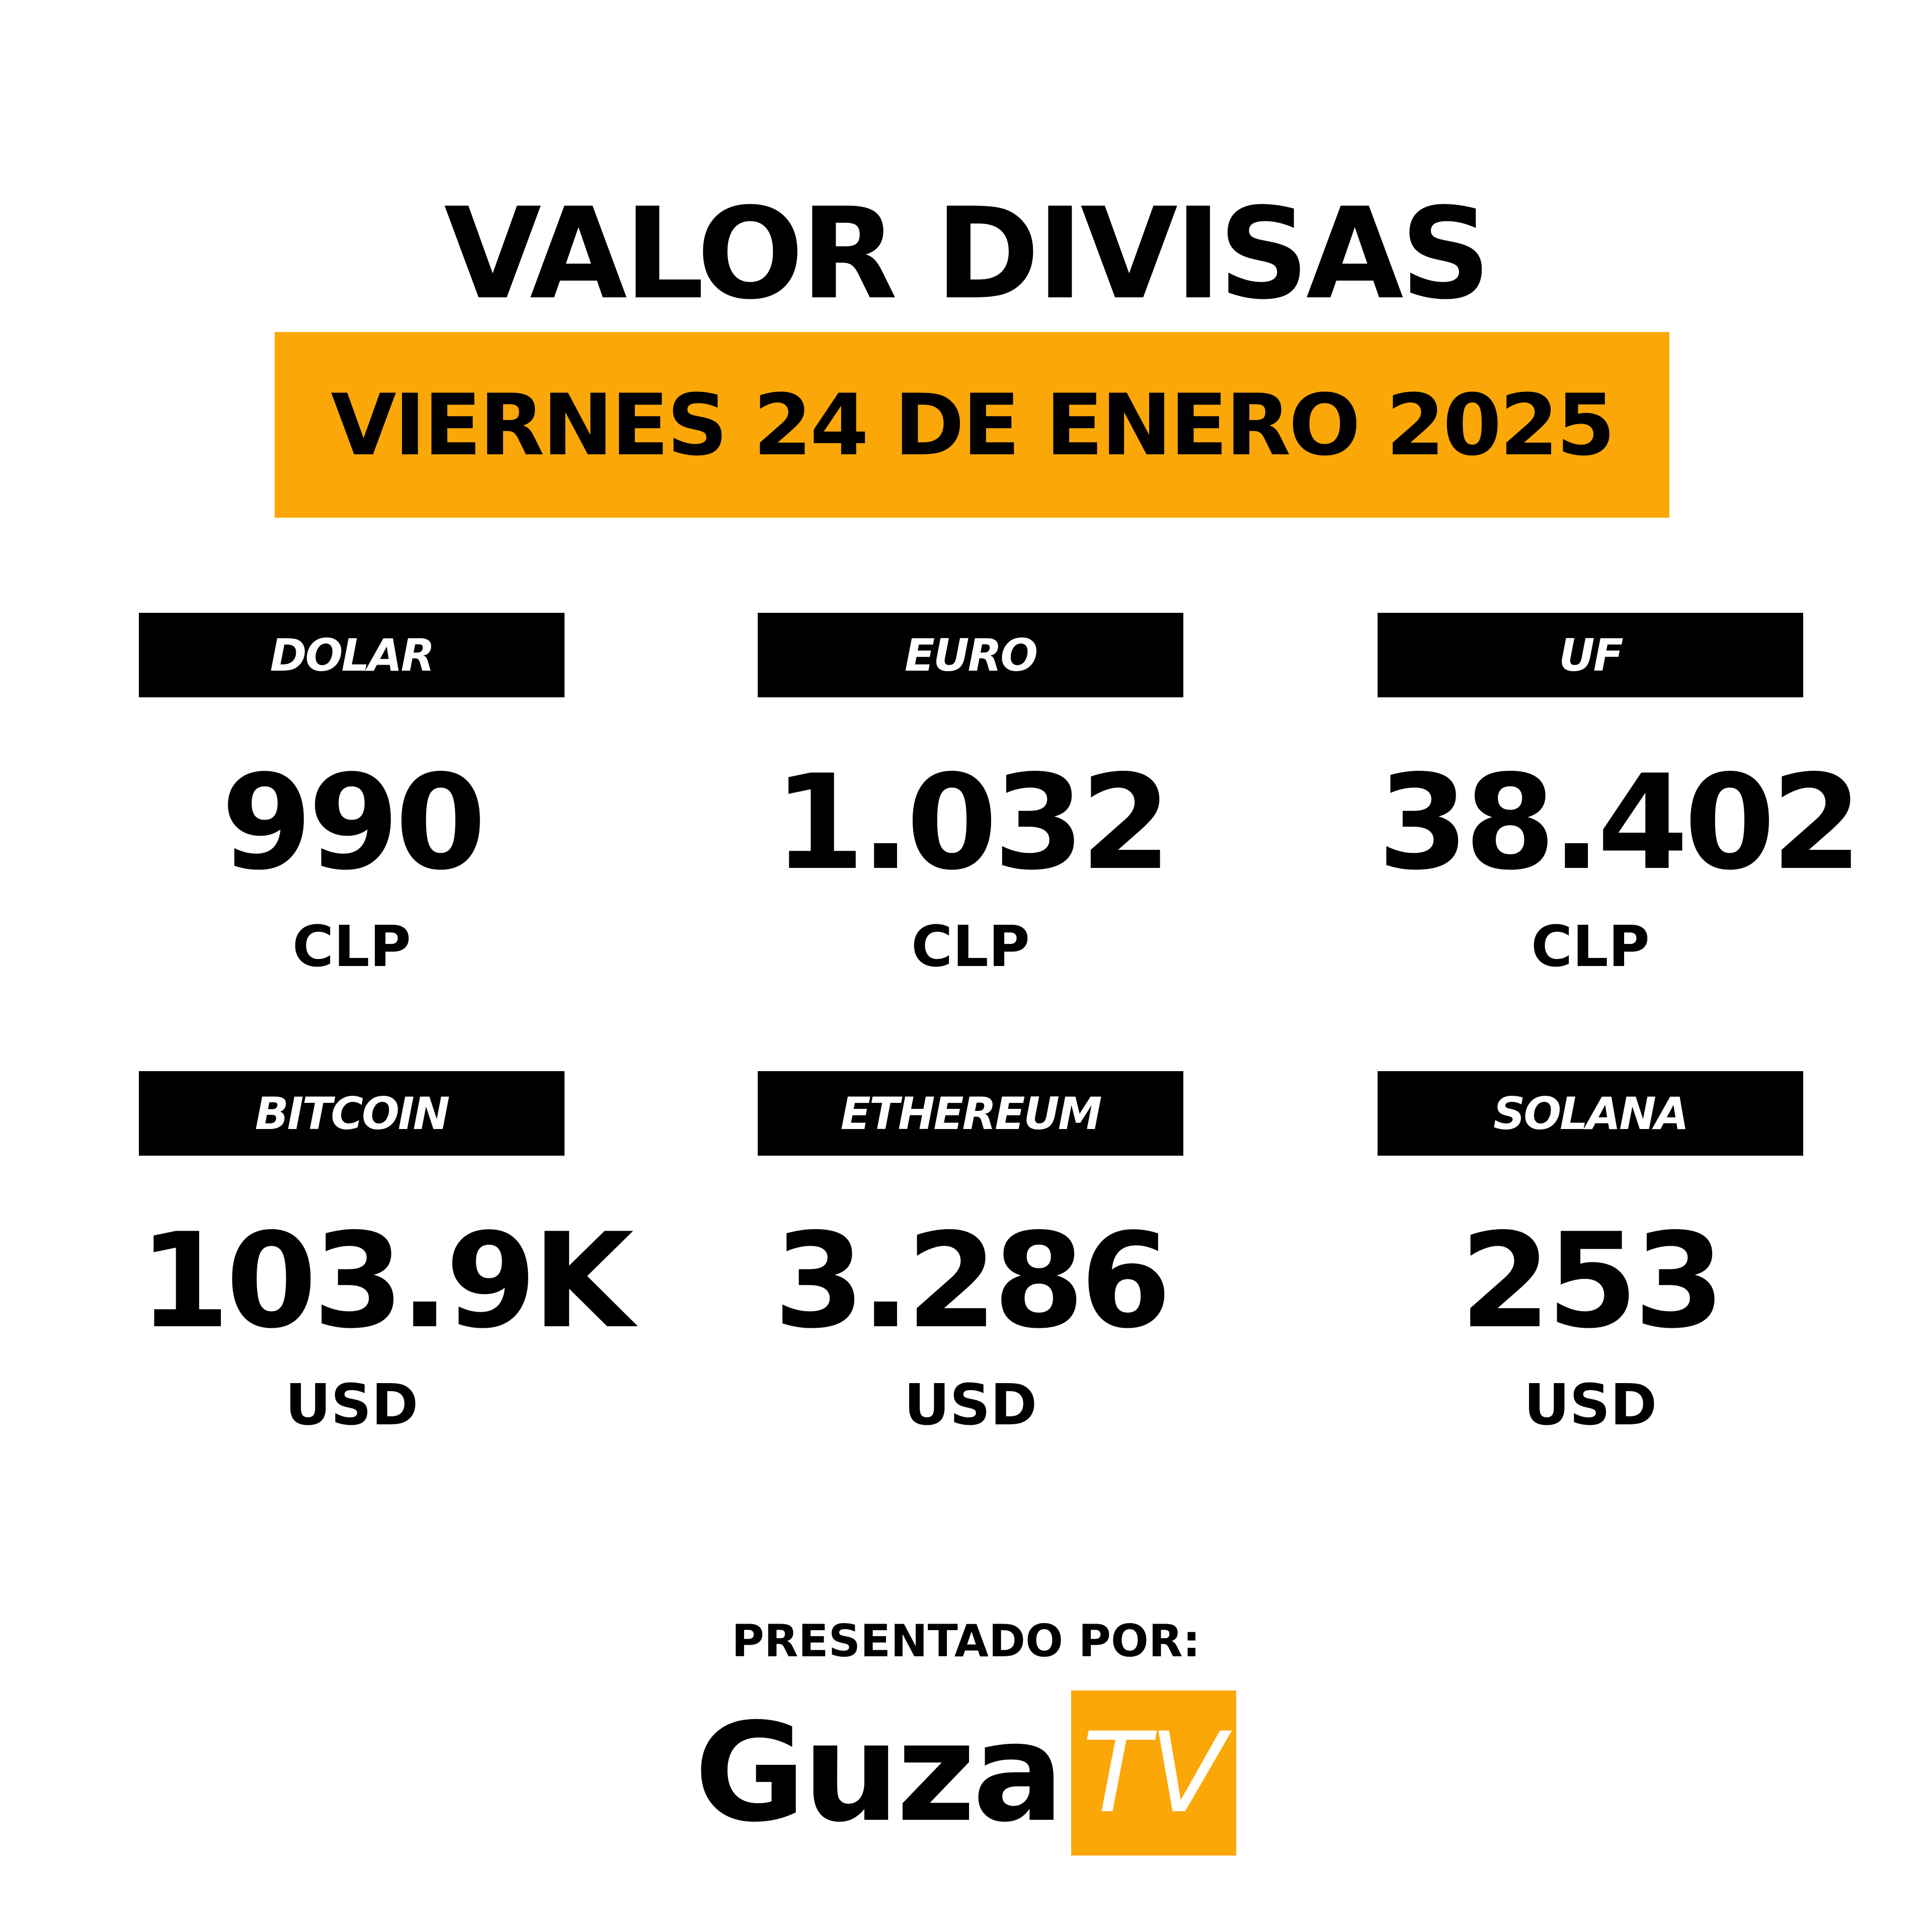 This screenshot has height=1932, width=1932. I want to click on logo-badge: TV, so click(1154, 1773).